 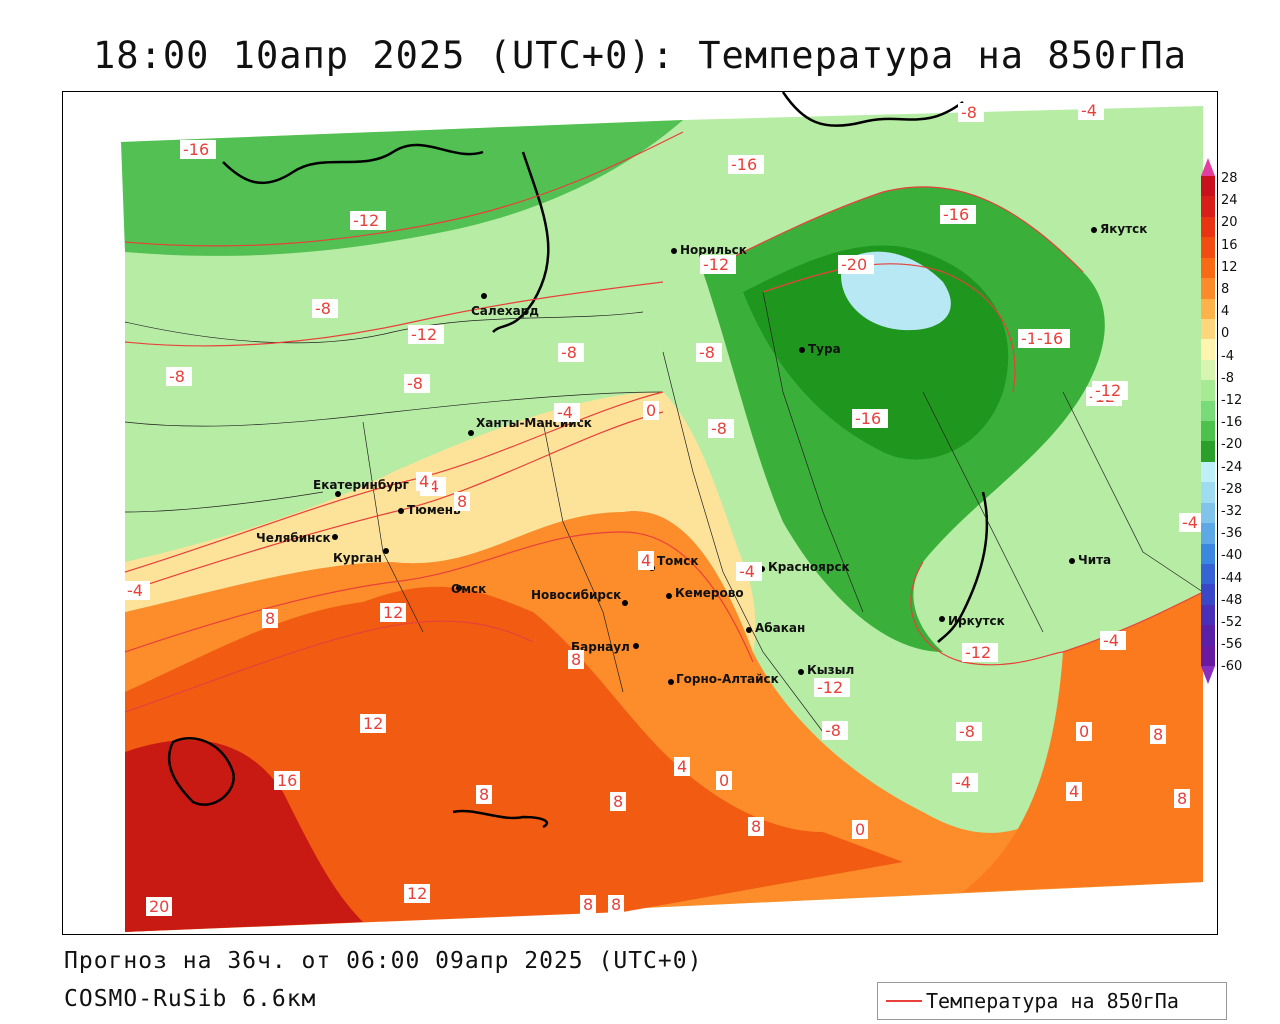 I want to click on colorbar-label: -52, so click(x=1232, y=622).